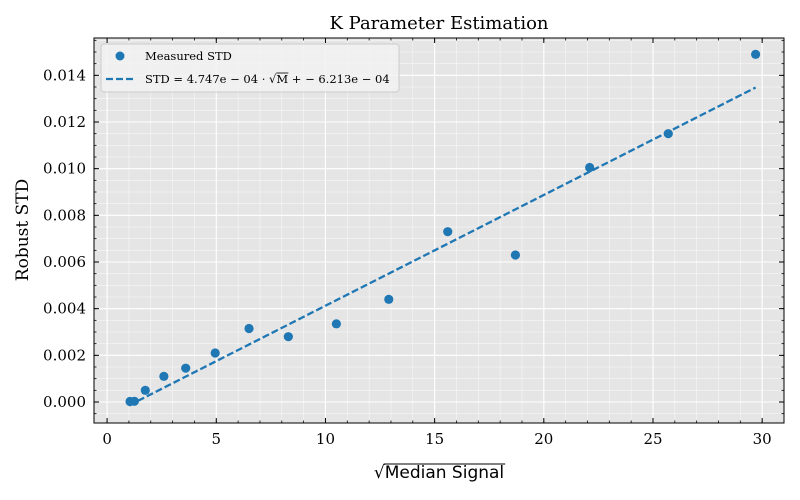 Image resolution: width=800 pixels, height=500 pixels. What do you see at coordinates (217, 439) in the screenshot?
I see `x-tick-label: 5` at bounding box center [217, 439].